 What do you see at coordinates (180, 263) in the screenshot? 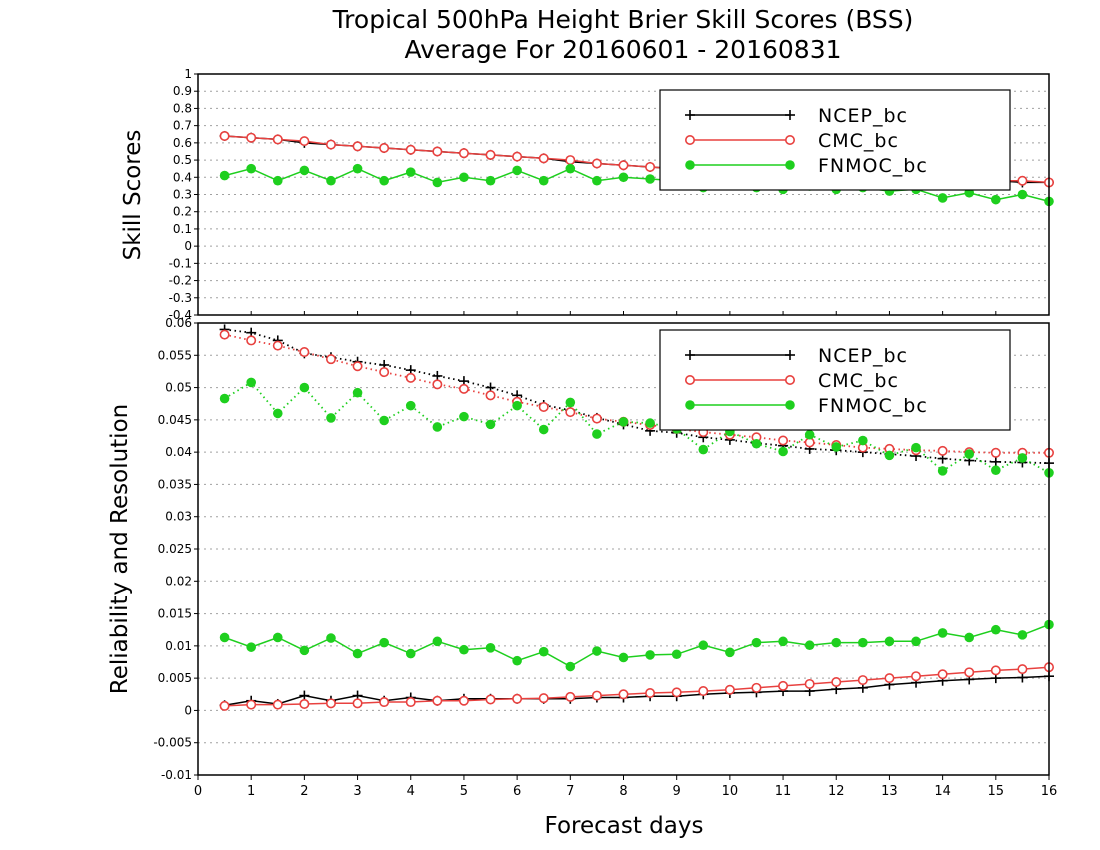
I see `y-tick-label: -0.1` at bounding box center [180, 263].